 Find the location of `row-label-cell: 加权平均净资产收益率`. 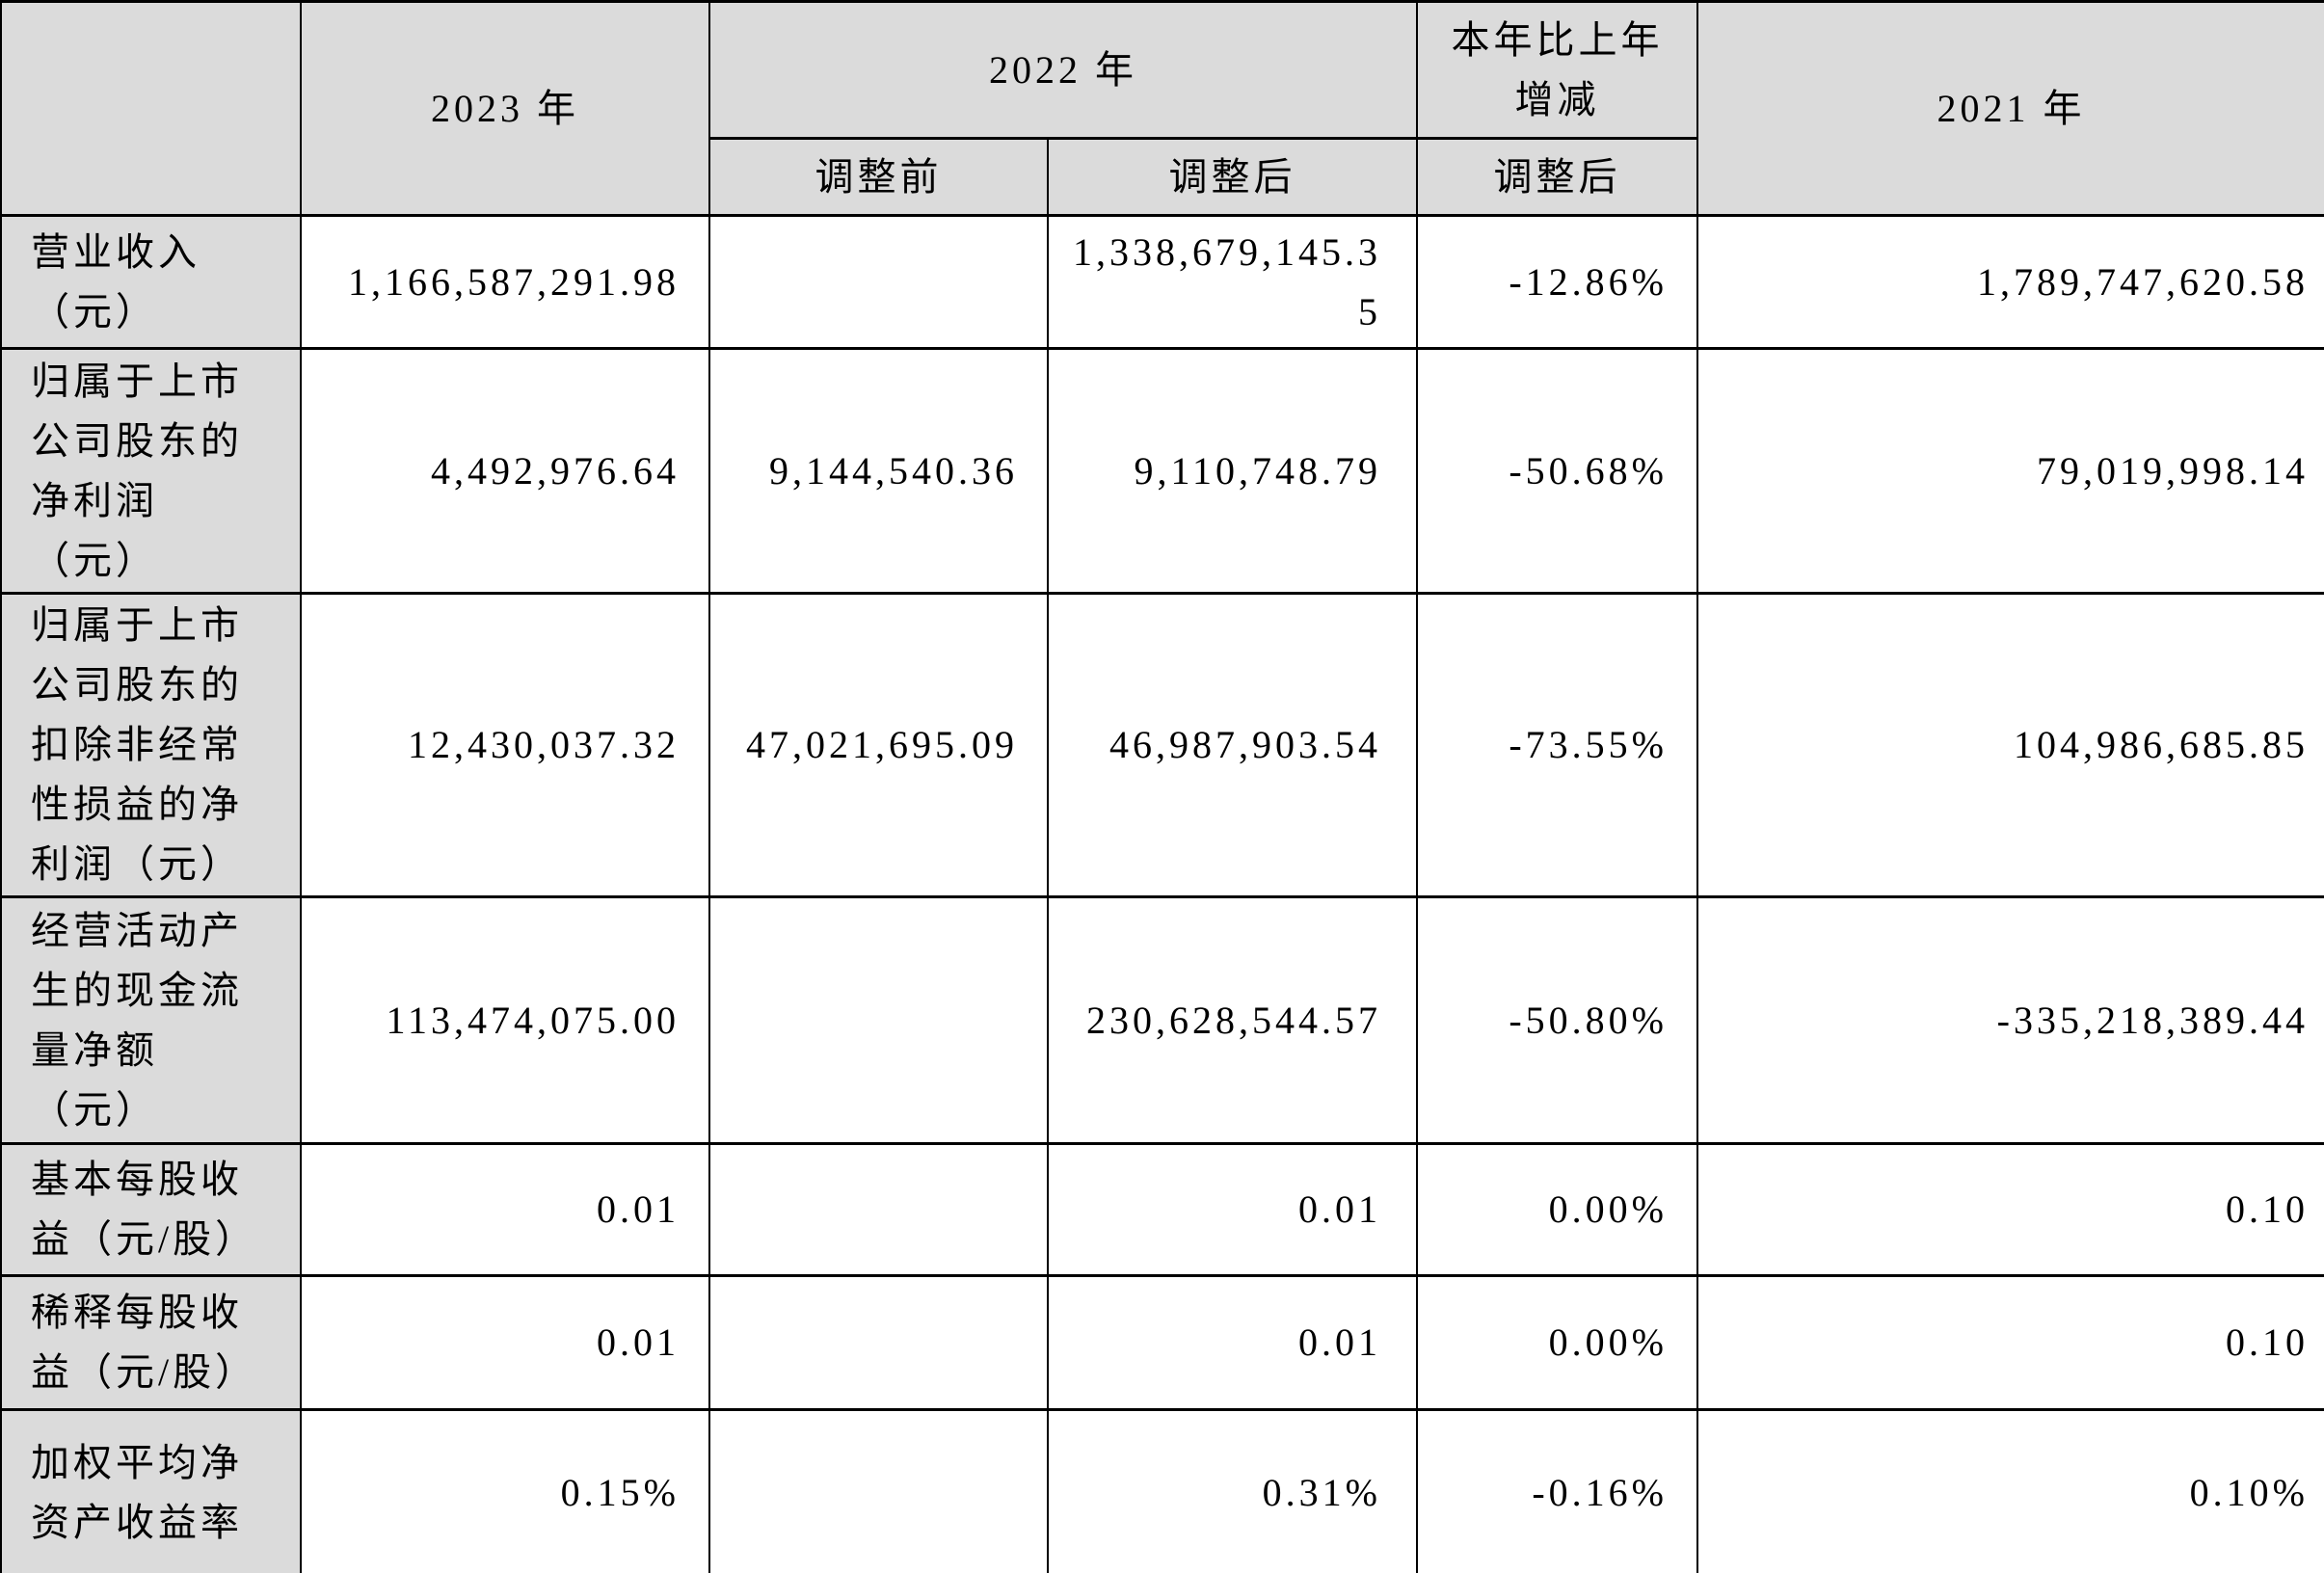

row-label-cell: 加权平均净资产收益率 is located at coordinates (151, 1490).